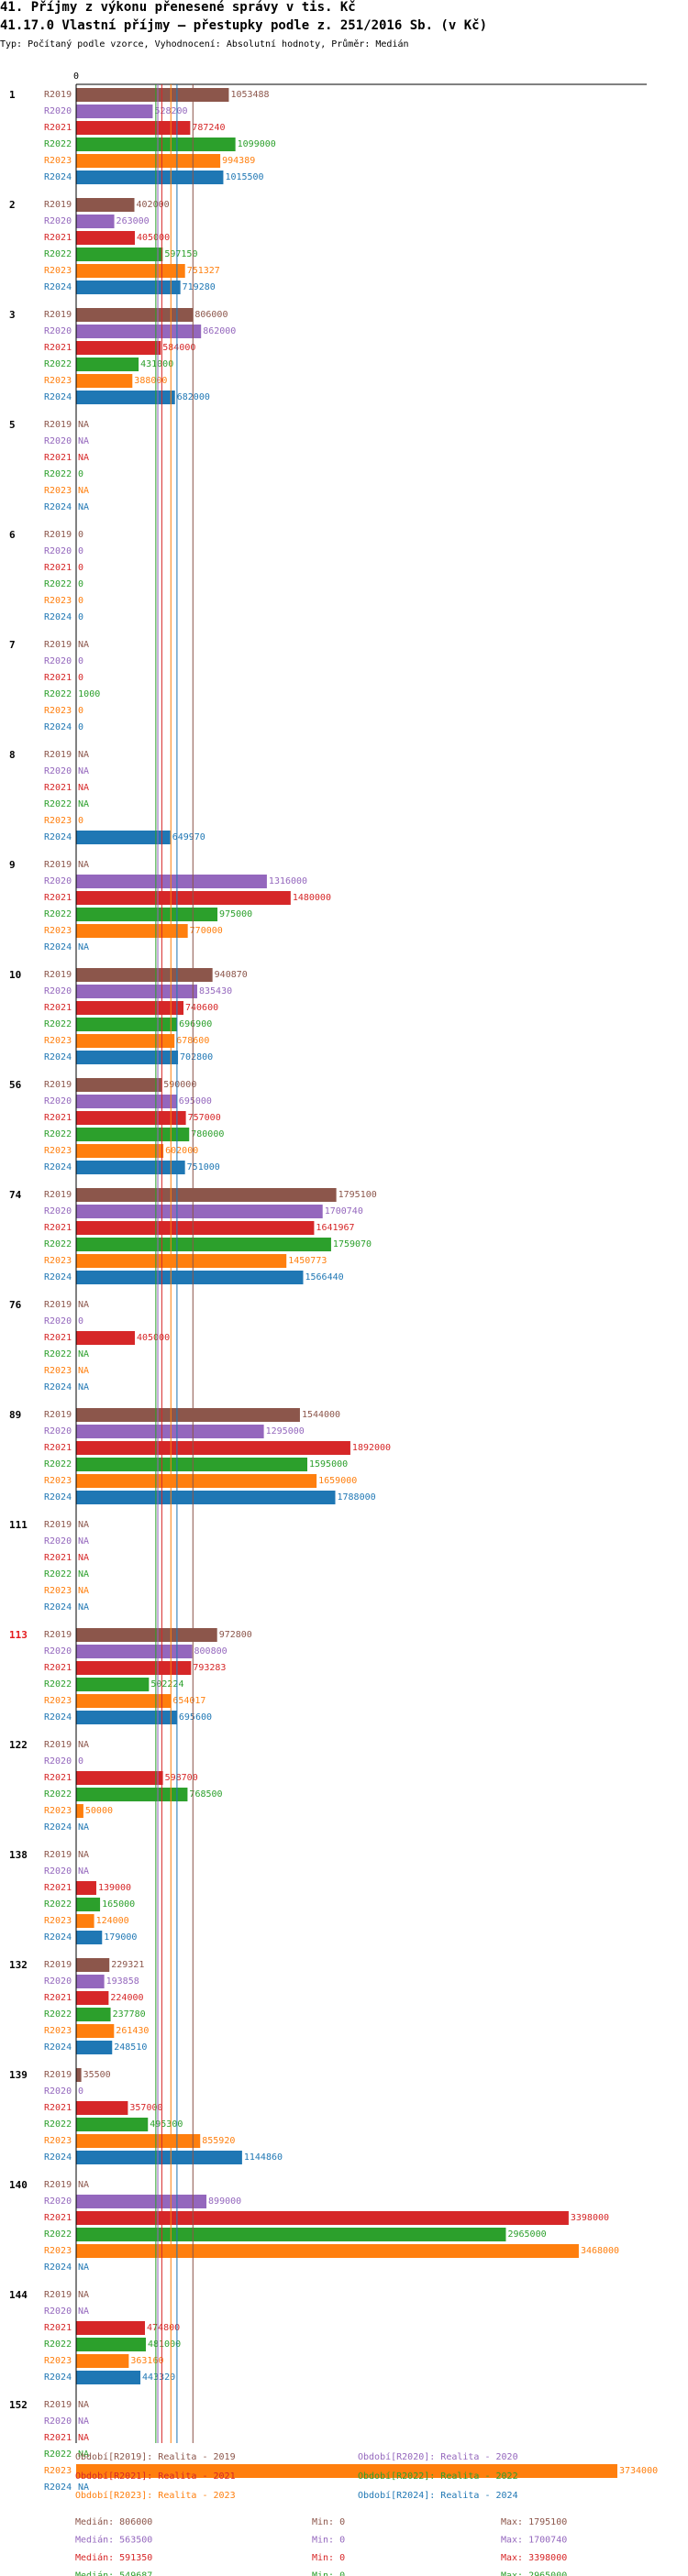  What do you see at coordinates (12, 645) in the screenshot?
I see `group-label: 7` at bounding box center [12, 645].